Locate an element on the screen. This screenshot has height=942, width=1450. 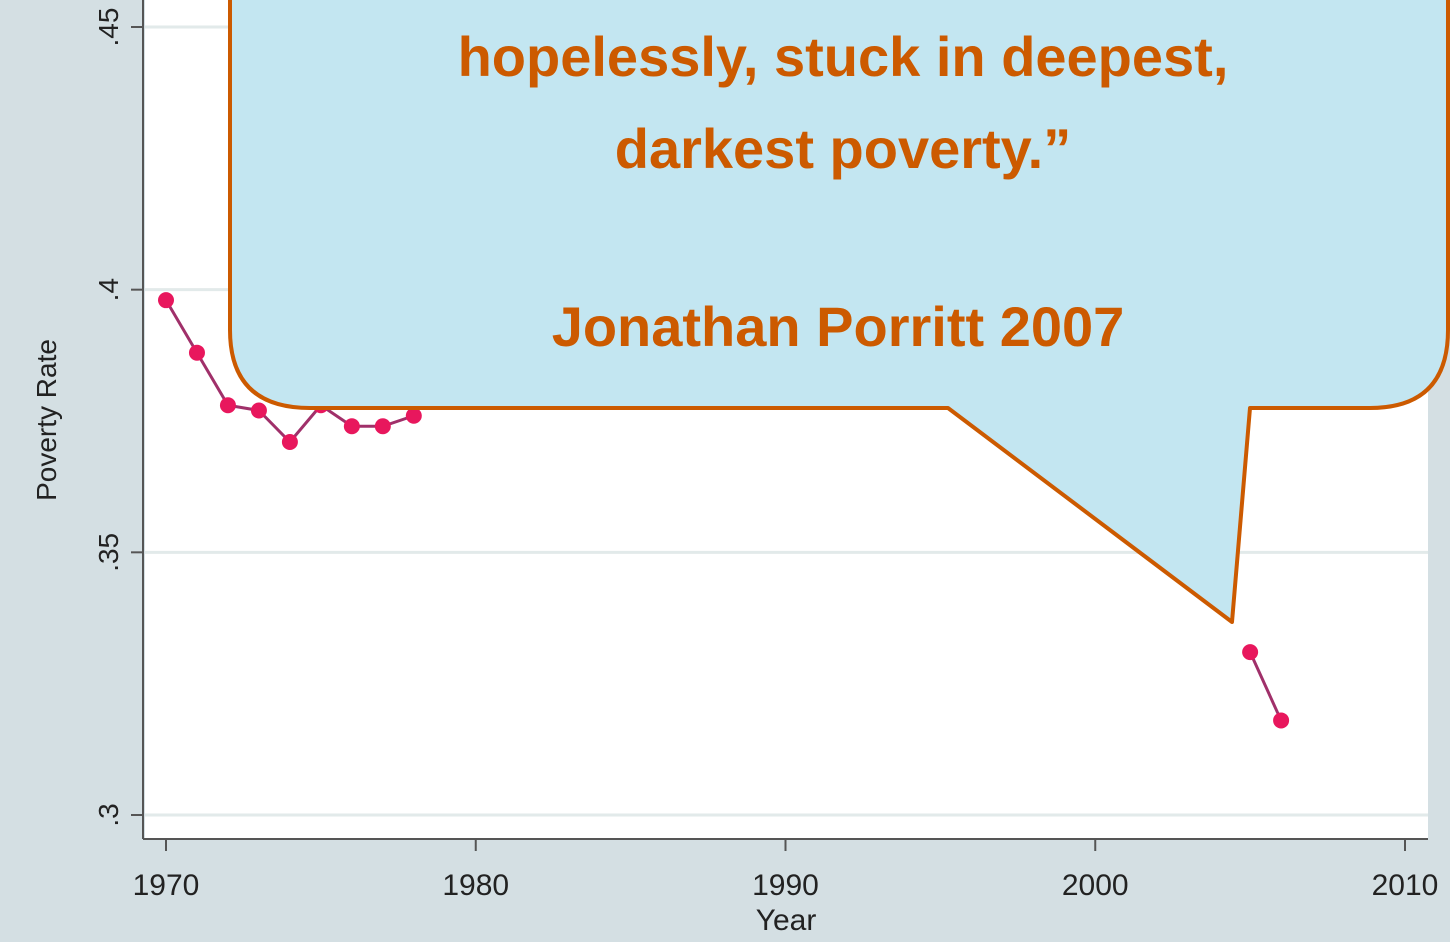
y-tick-label: .35 is located at coordinates (108, 552).